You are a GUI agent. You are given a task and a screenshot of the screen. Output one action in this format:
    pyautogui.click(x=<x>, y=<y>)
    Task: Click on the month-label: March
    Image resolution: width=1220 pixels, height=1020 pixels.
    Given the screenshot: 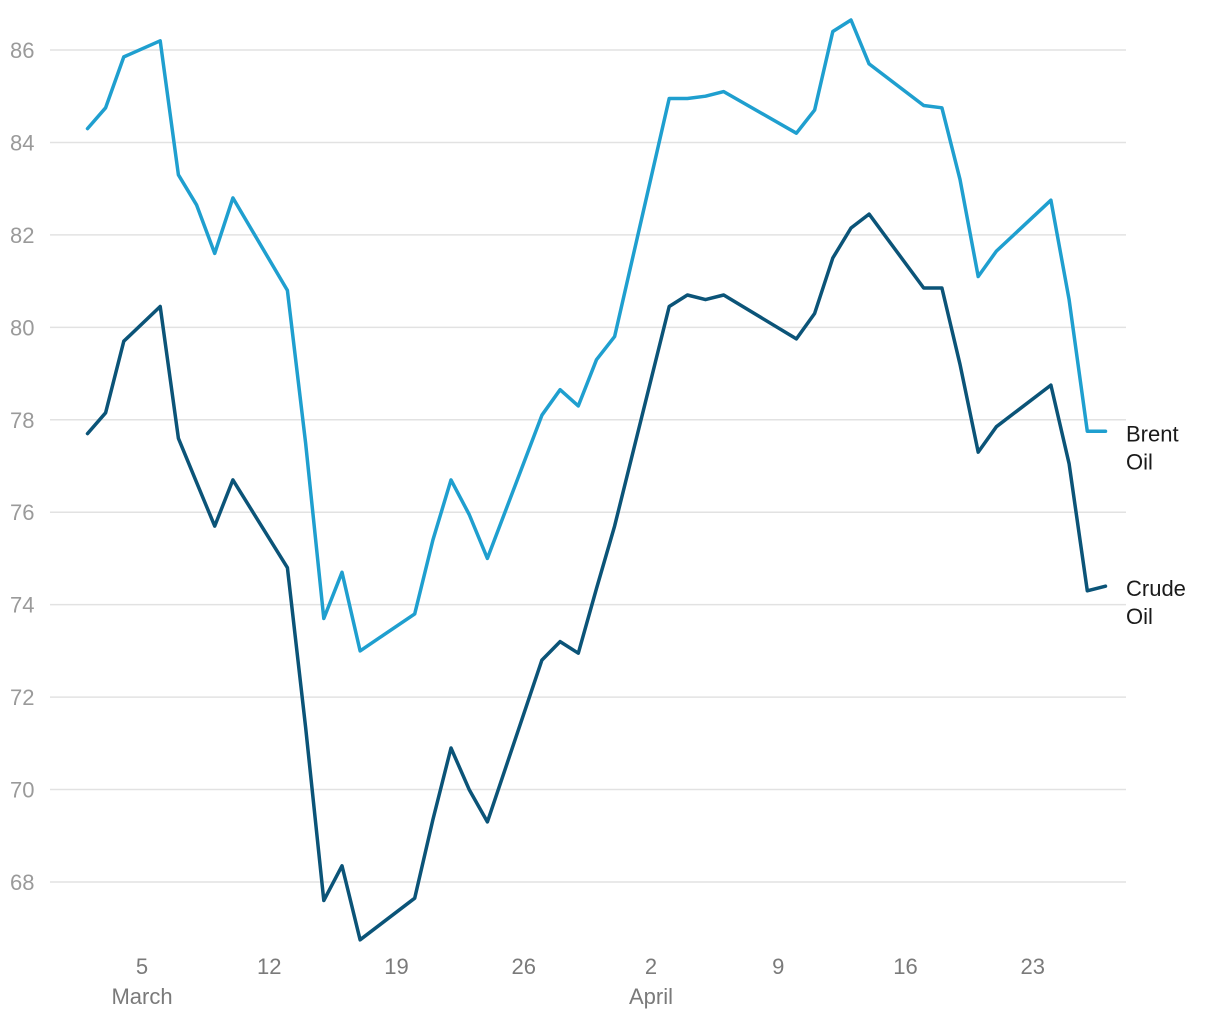 What is the action you would take?
    pyautogui.click(x=141, y=996)
    